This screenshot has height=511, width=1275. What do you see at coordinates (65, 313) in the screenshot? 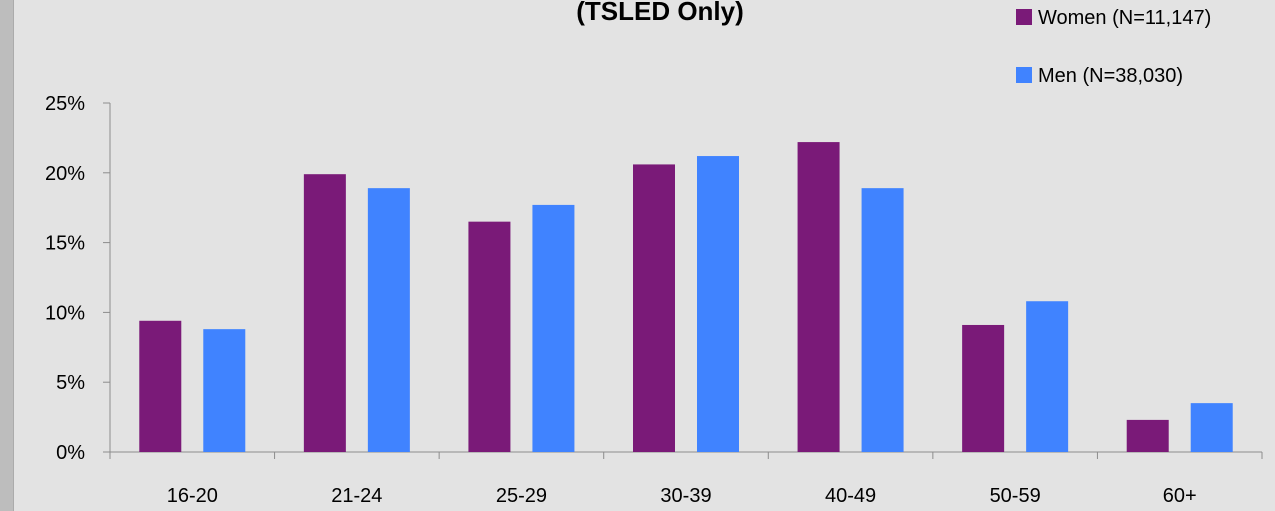
I see `y-tick-label: 10%` at bounding box center [65, 313].